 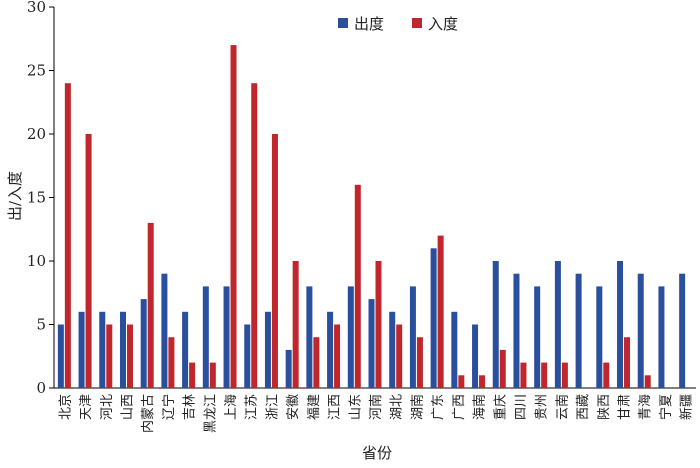 What do you see at coordinates (557, 324) in the screenshot?
I see `bar-out-云南` at bounding box center [557, 324].